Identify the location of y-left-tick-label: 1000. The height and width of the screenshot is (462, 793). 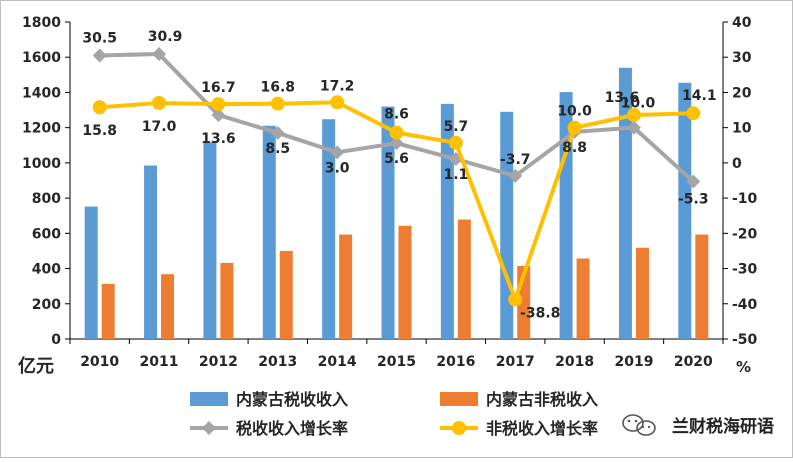
(41, 164).